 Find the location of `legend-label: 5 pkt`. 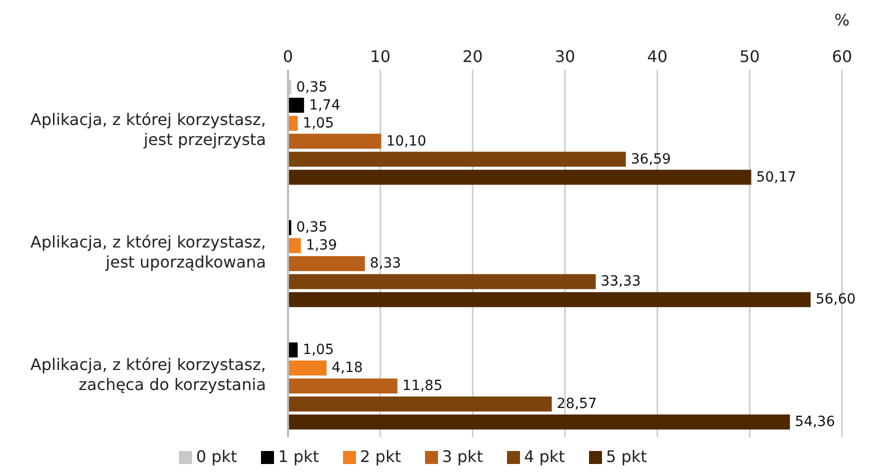

legend-label: 5 pkt is located at coordinates (626, 456).